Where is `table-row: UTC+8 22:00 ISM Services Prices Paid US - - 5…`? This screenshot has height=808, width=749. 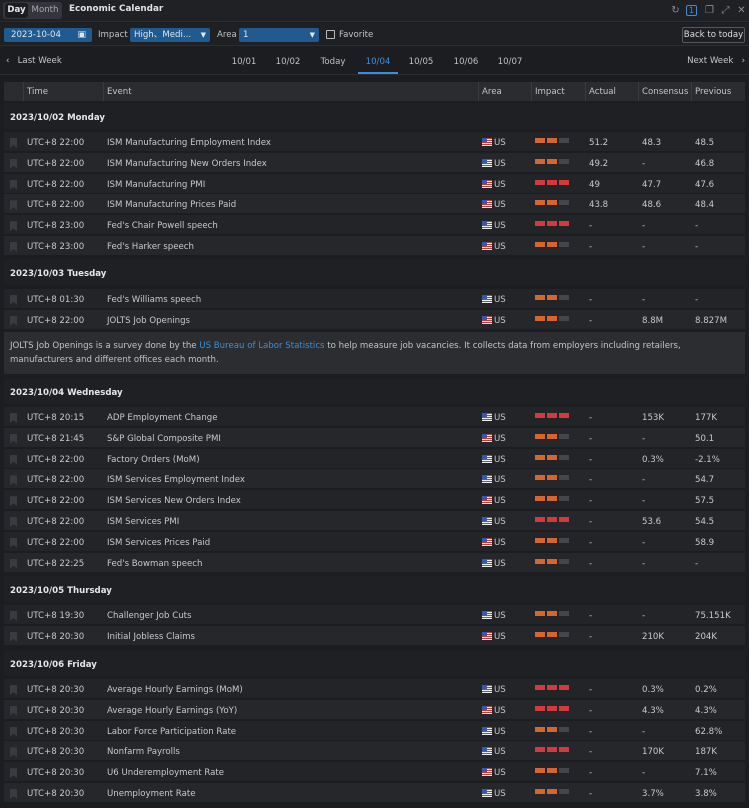
table-row: UTC+8 22:00 ISM Services Prices Paid US - - 5… is located at coordinates (374, 541).